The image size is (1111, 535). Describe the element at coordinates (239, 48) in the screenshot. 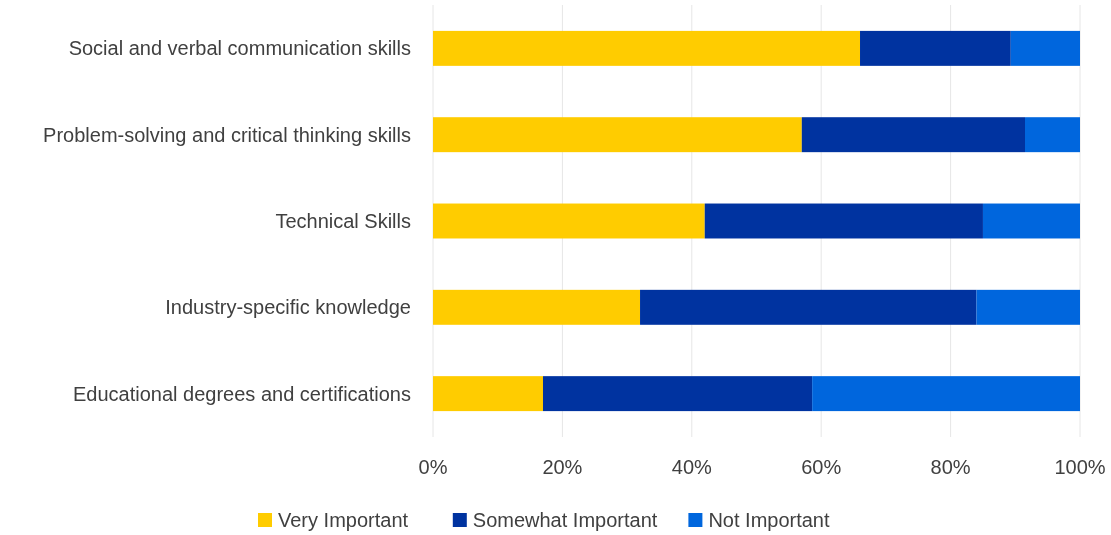

I see `y-tick-label: Social and verbal communication skills` at that location.